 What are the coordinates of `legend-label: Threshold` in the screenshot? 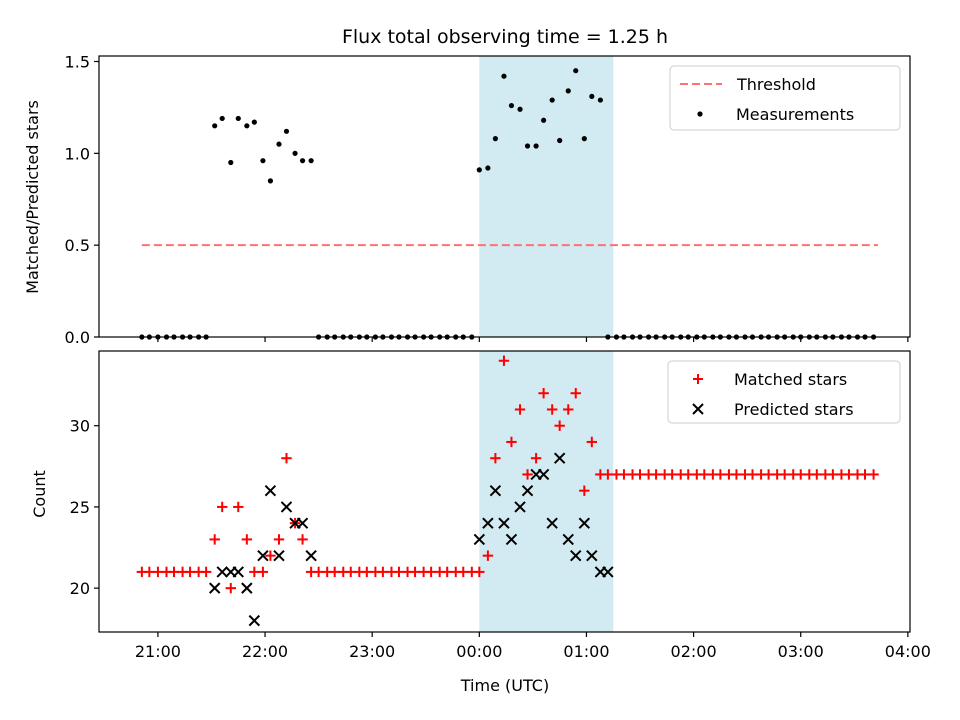 It's located at (776, 84).